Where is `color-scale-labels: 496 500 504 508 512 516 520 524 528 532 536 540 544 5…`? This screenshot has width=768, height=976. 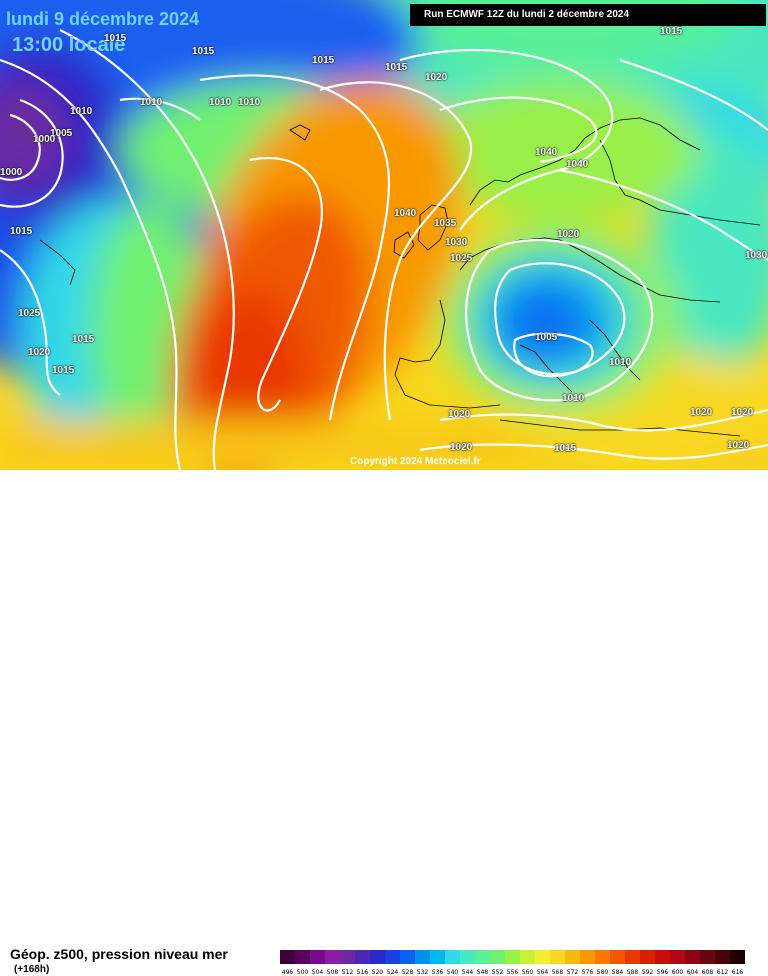
color-scale-labels: 496 500 504 508 512 516 520 524 528 532 536 540 544 5… is located at coordinates (512, 972).